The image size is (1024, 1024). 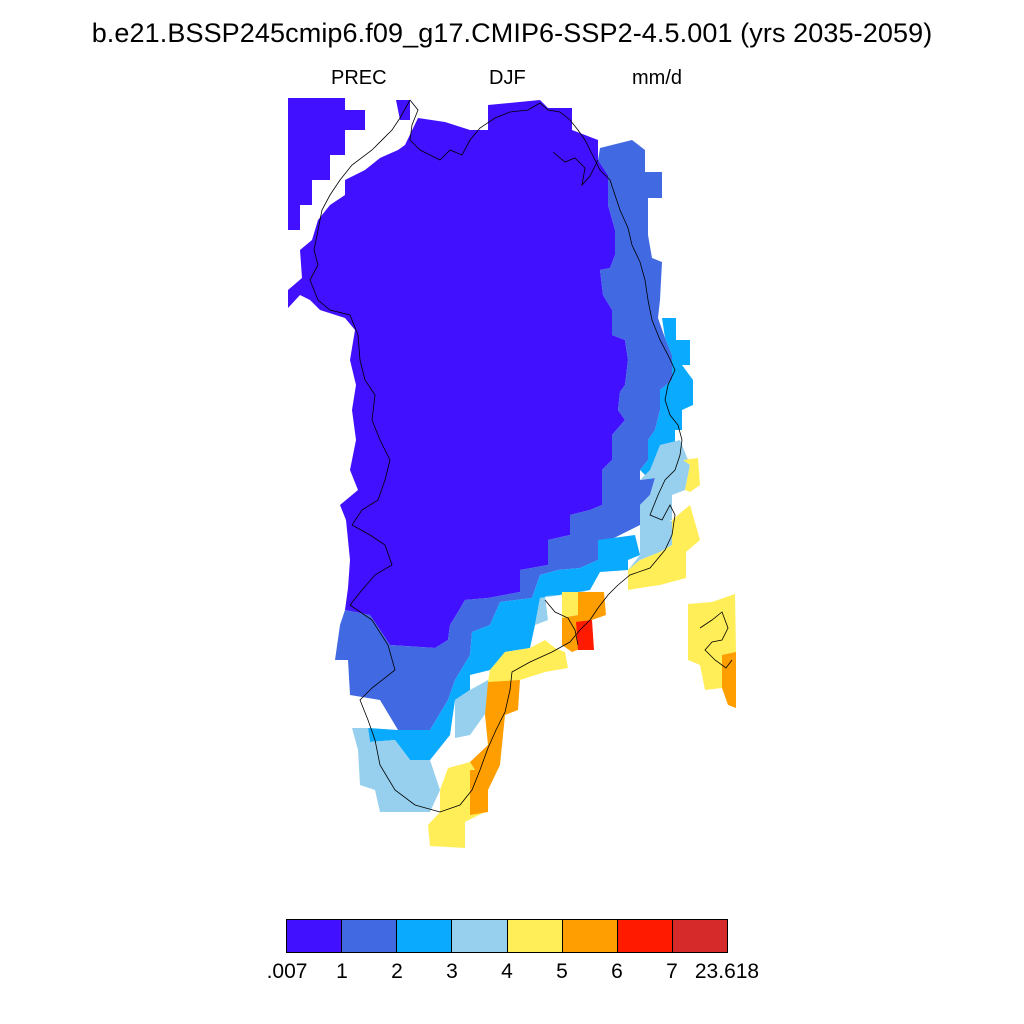 What do you see at coordinates (562, 971) in the screenshot?
I see `colorbar-label: 5` at bounding box center [562, 971].